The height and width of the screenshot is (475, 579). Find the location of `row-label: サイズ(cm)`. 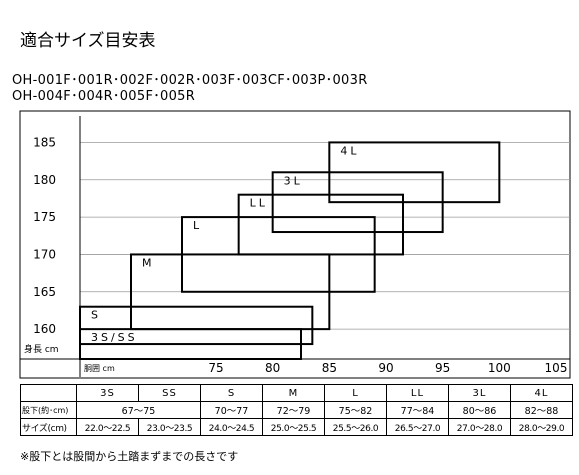

row-label: サイズ(cm) is located at coordinates (48, 427).